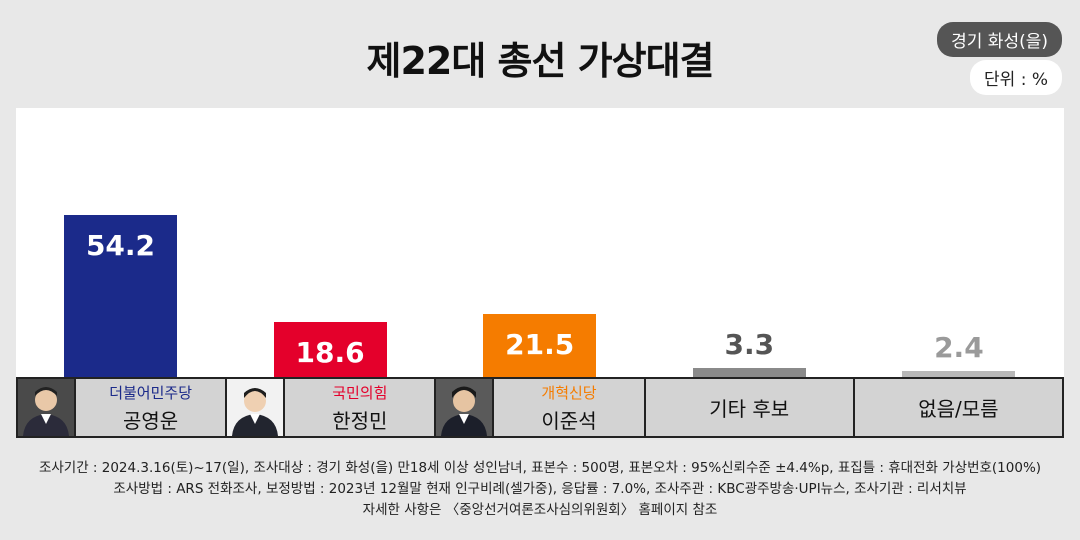  Describe the element at coordinates (749, 345) in the screenshot. I see `bar-value-label: 3.3` at that location.